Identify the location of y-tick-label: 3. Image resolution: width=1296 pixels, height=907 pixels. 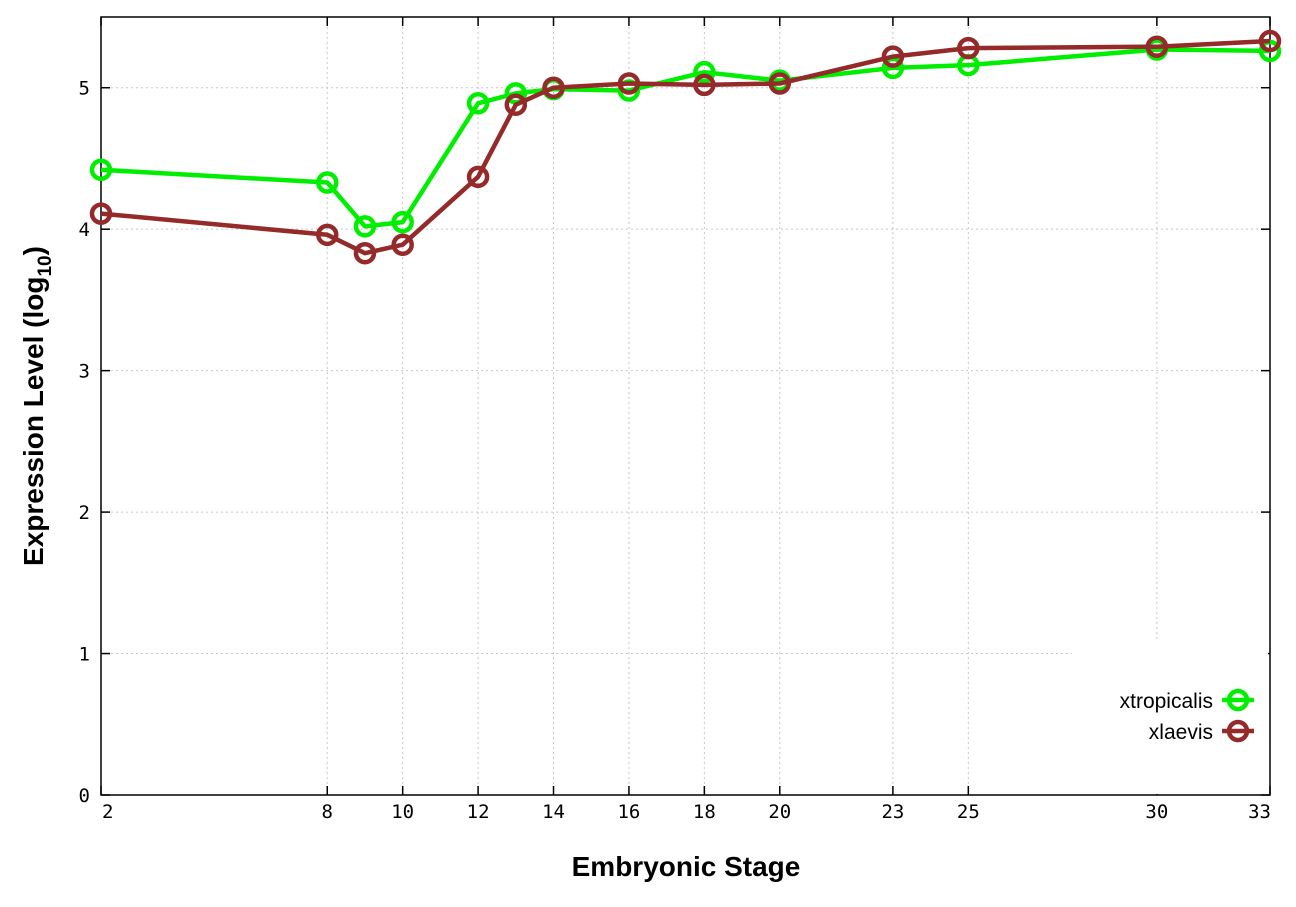
(84, 372).